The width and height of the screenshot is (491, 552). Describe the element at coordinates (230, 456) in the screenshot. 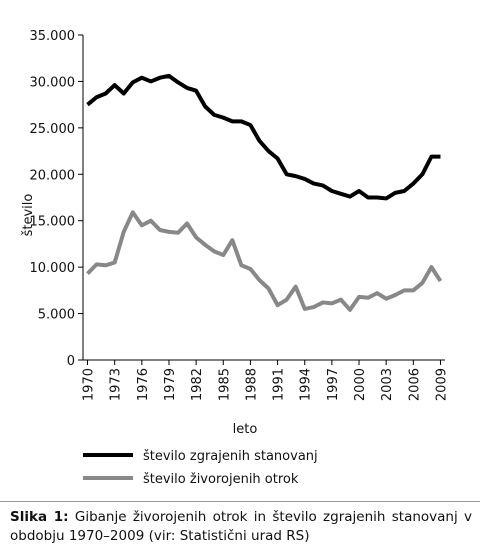

I see `legend-label: število zgrajenih stanovanj` at that location.